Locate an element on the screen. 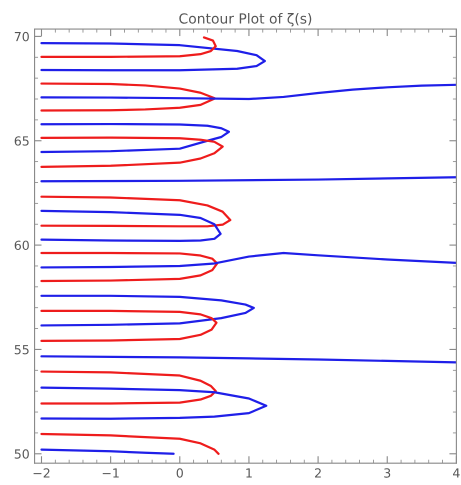  y-tick-label: 50 is located at coordinates (21, 454).